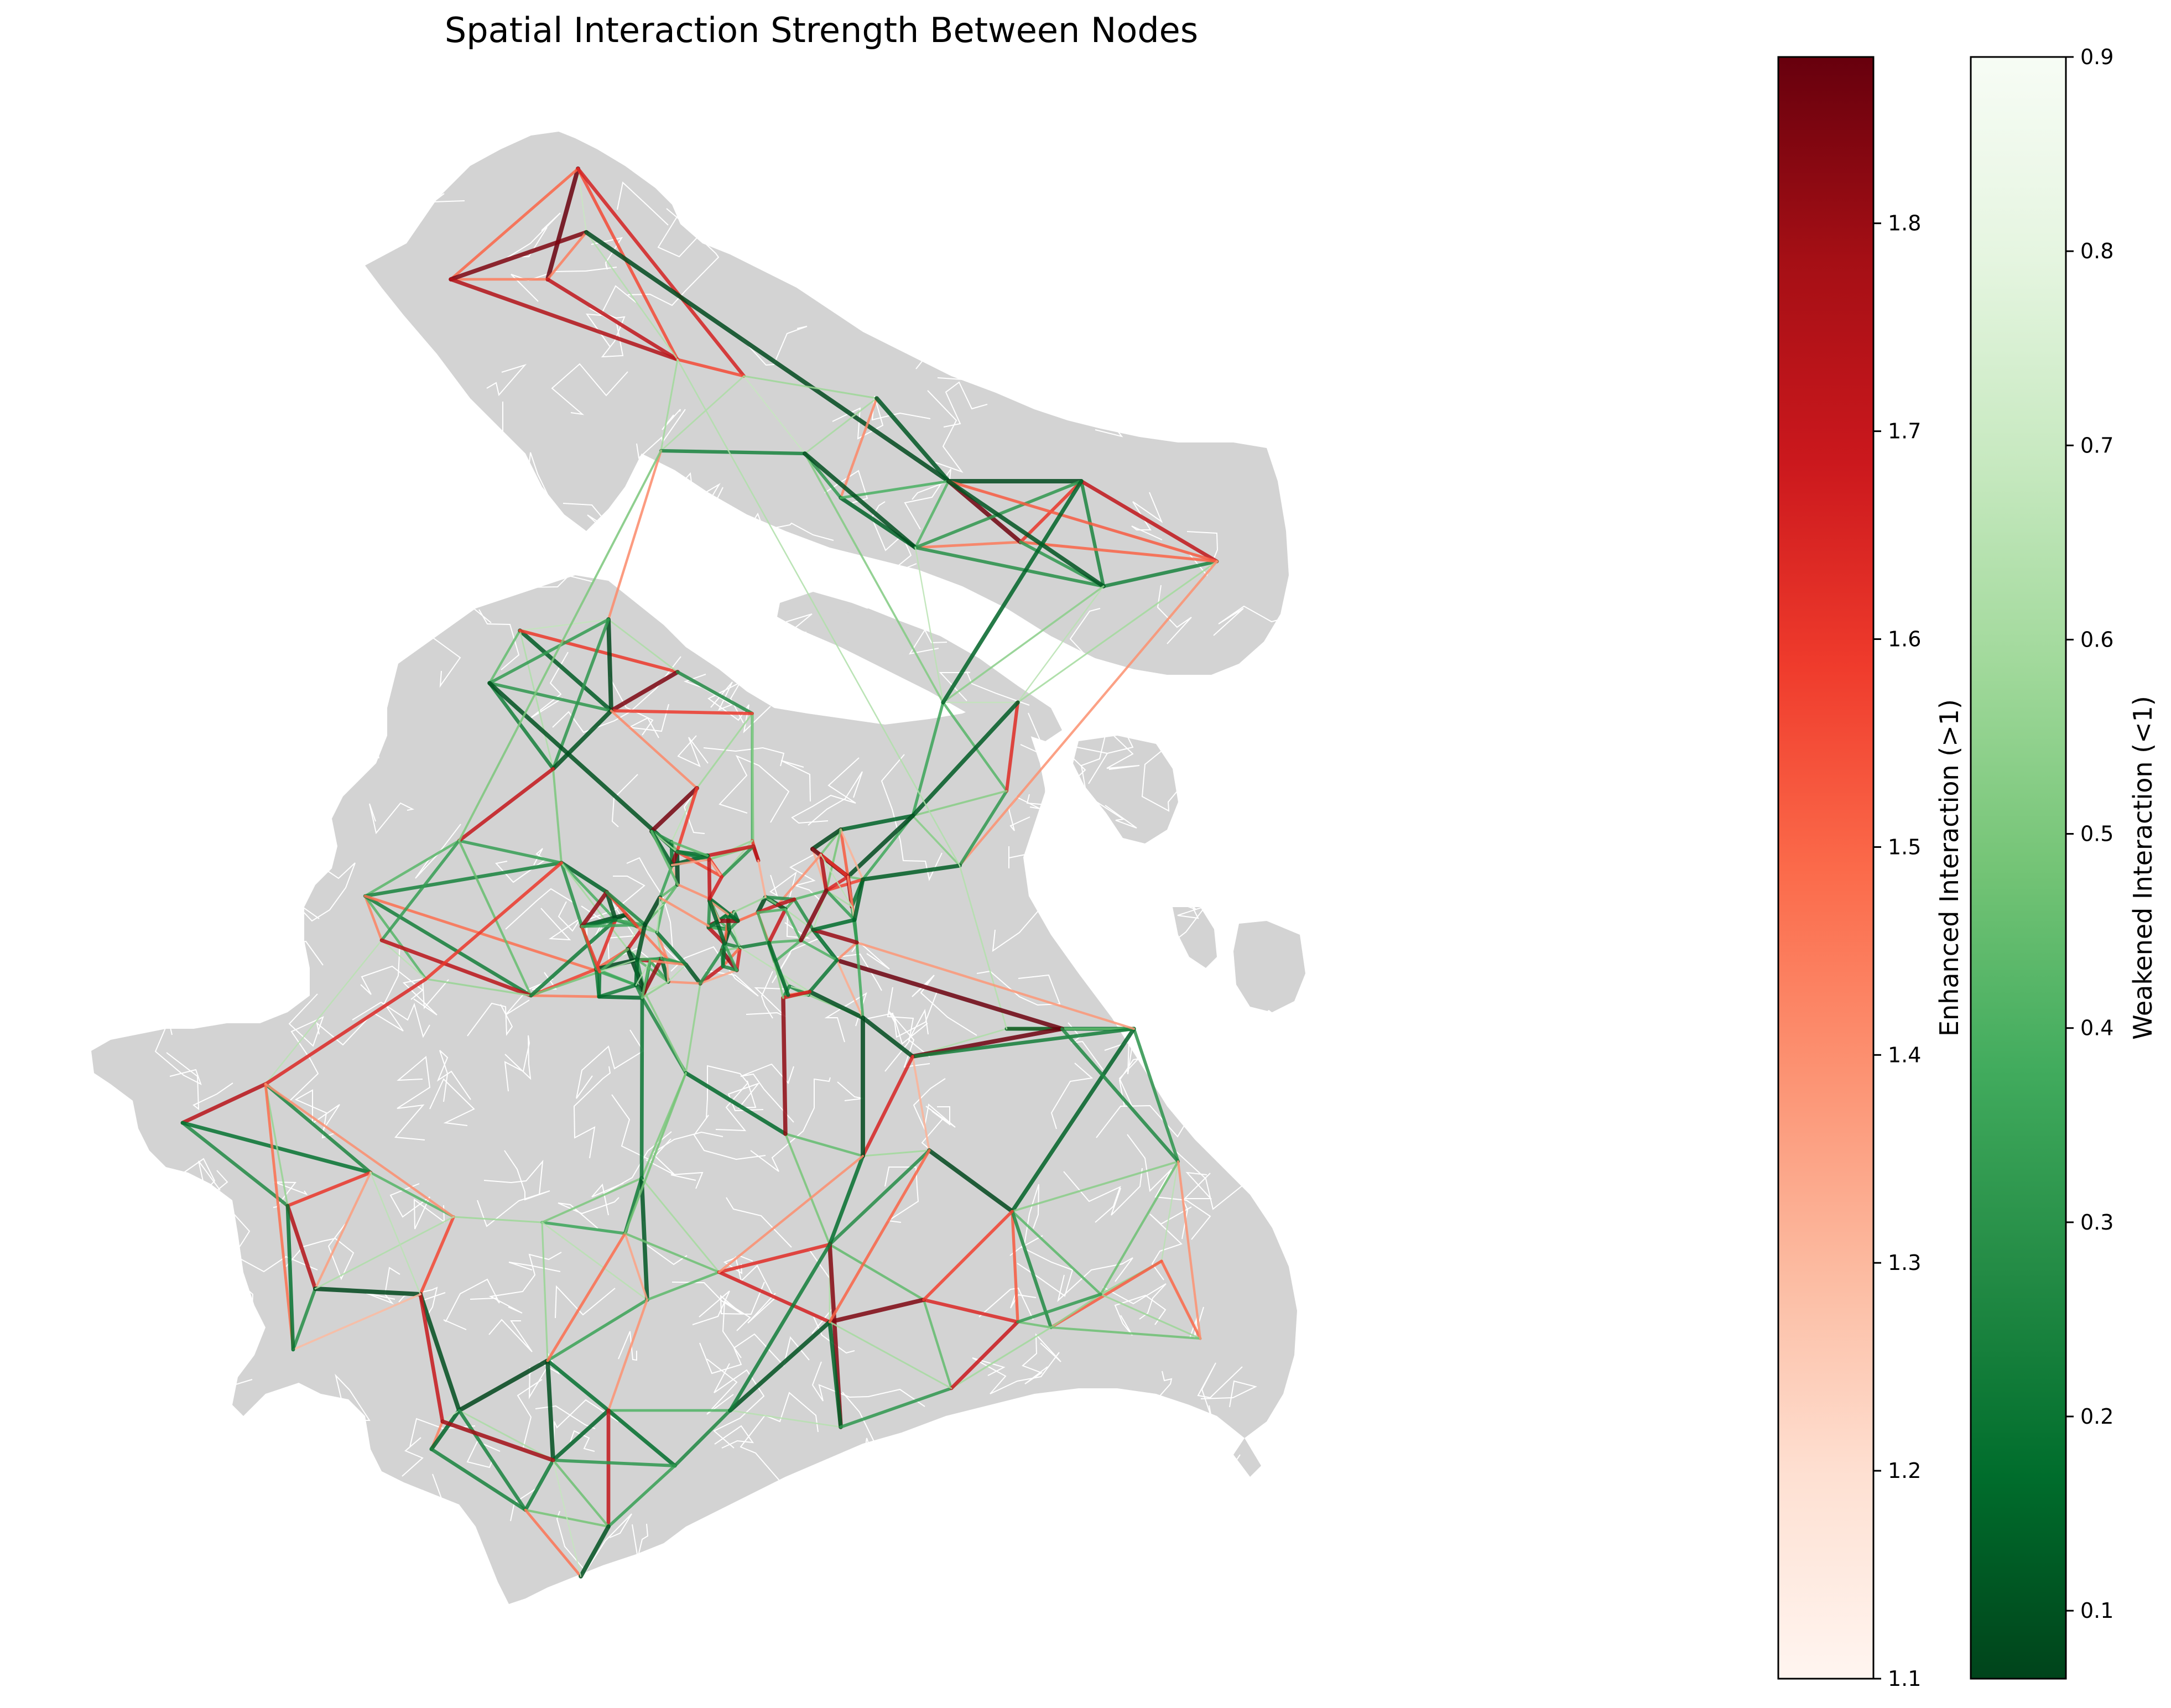  What do you see at coordinates (2097, 1416) in the screenshot?
I see `colorbar-weakened-tick-label: 0.2` at bounding box center [2097, 1416].